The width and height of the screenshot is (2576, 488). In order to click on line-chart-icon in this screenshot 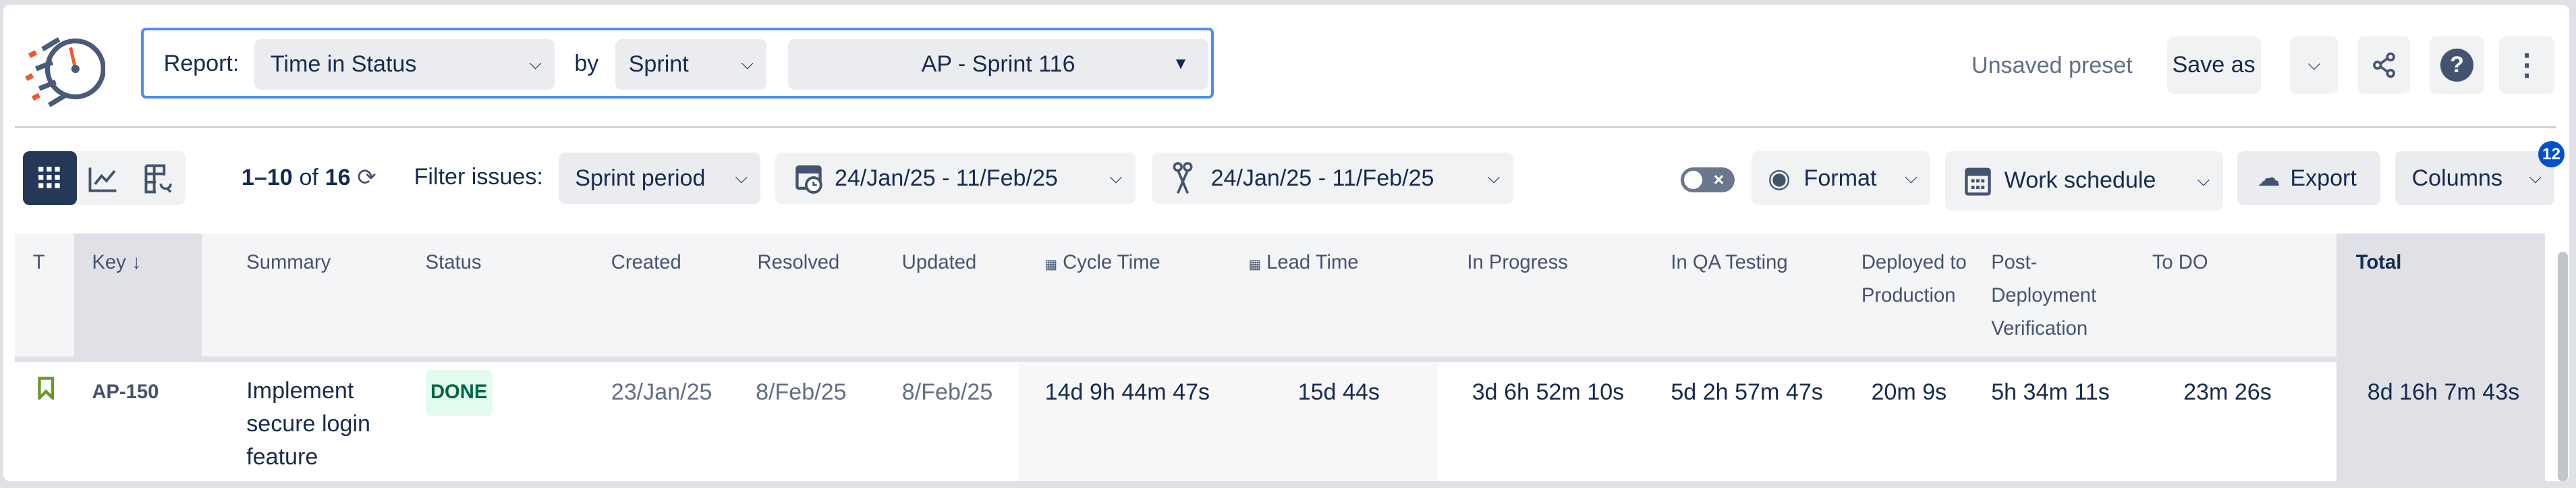, I will do `click(102, 179)`.